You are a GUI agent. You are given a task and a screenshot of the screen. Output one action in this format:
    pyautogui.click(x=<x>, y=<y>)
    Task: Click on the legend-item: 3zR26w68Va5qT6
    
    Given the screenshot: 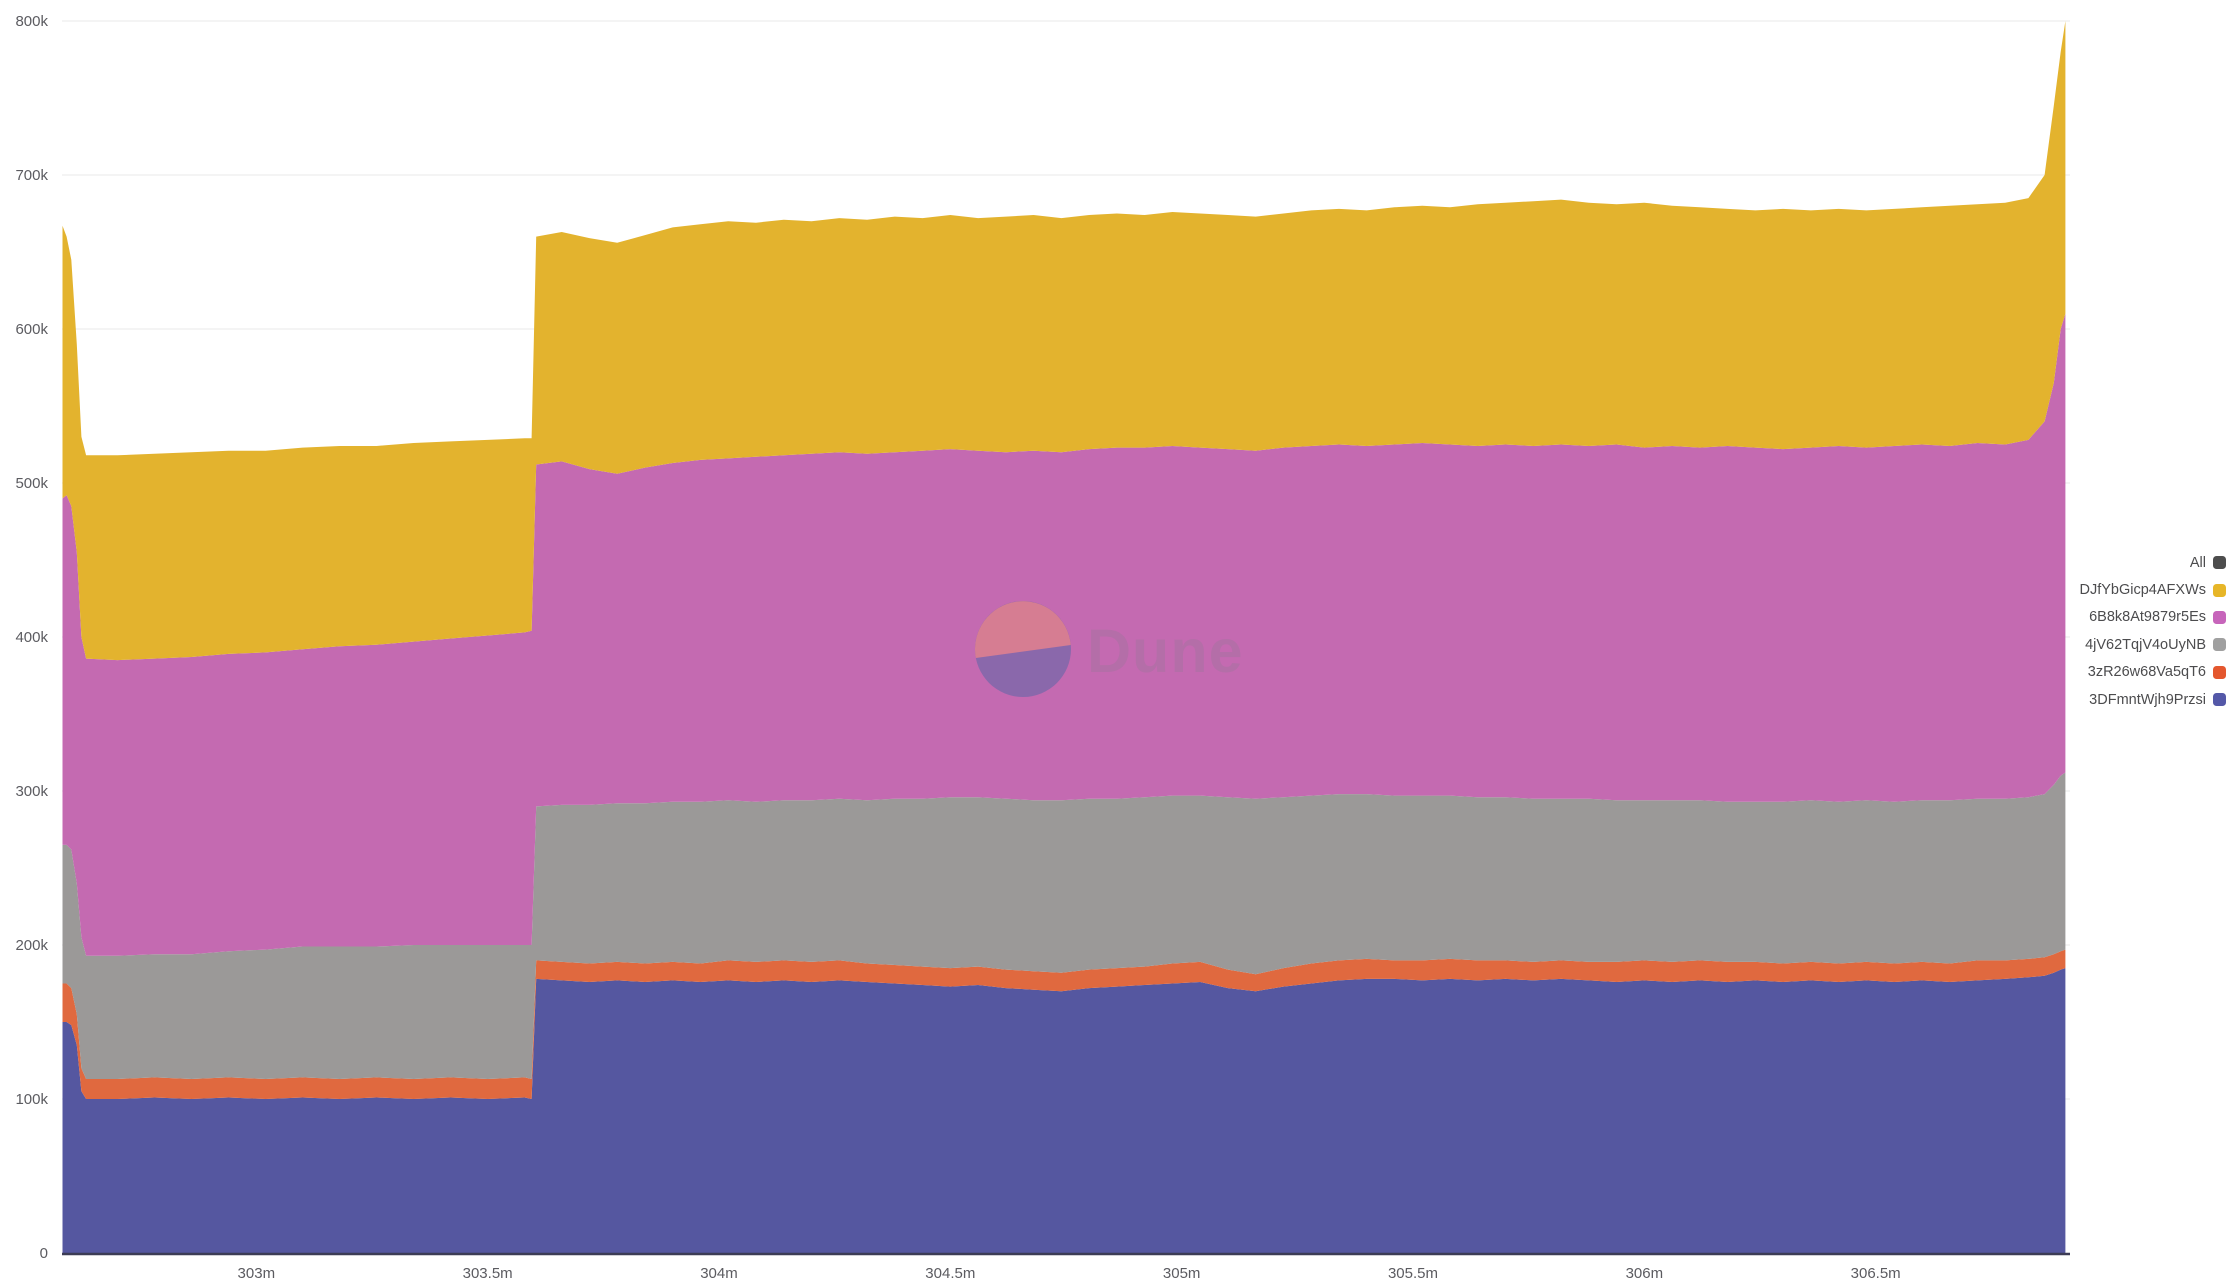 What is the action you would take?
    pyautogui.click(x=2157, y=672)
    